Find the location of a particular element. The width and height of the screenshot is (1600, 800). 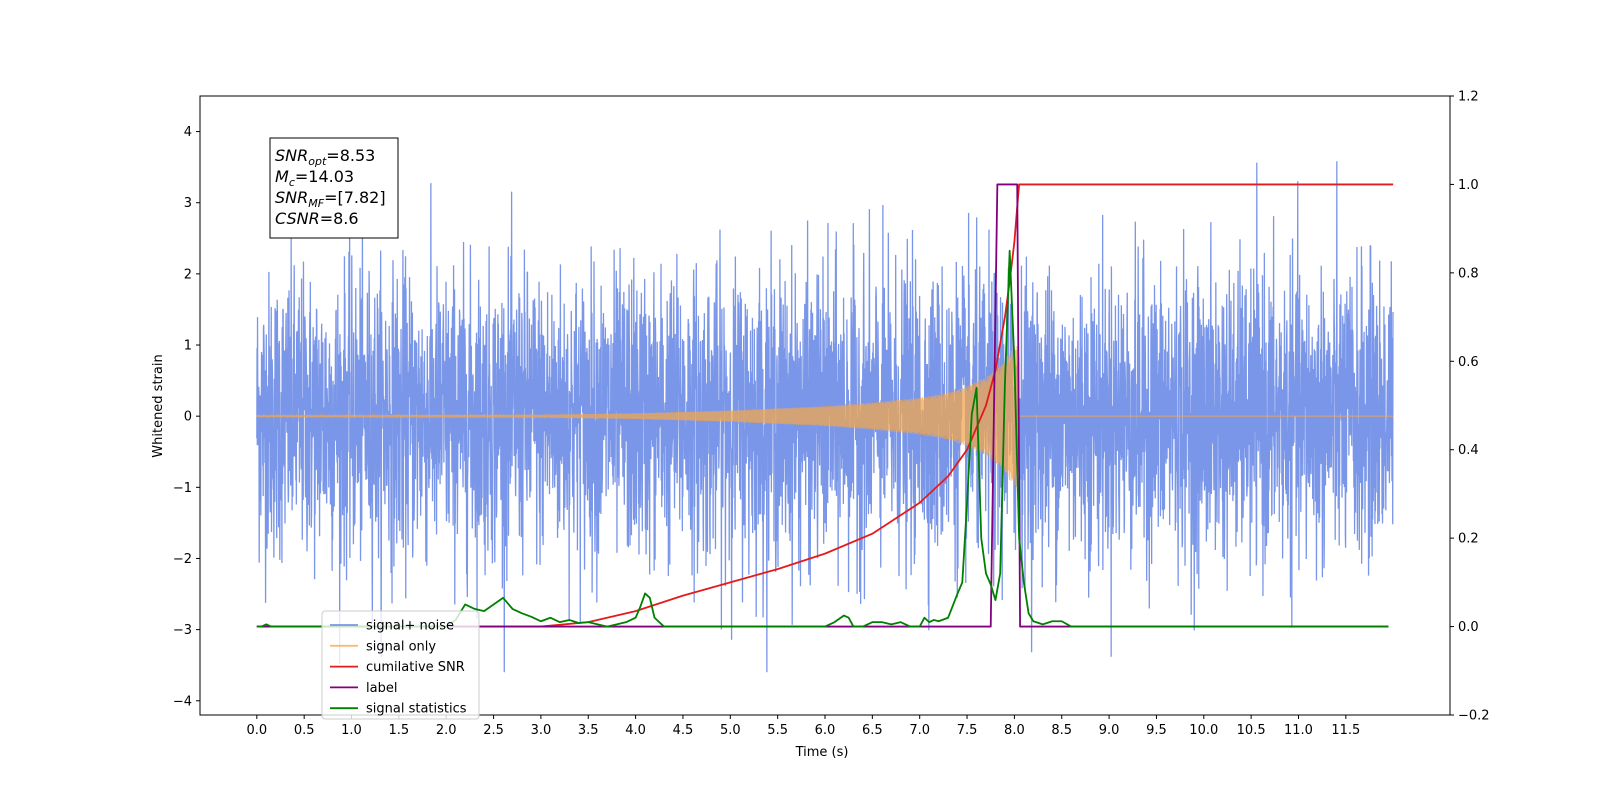

snr-info-line: SNRMF=[7.82] is located at coordinates (330, 199).